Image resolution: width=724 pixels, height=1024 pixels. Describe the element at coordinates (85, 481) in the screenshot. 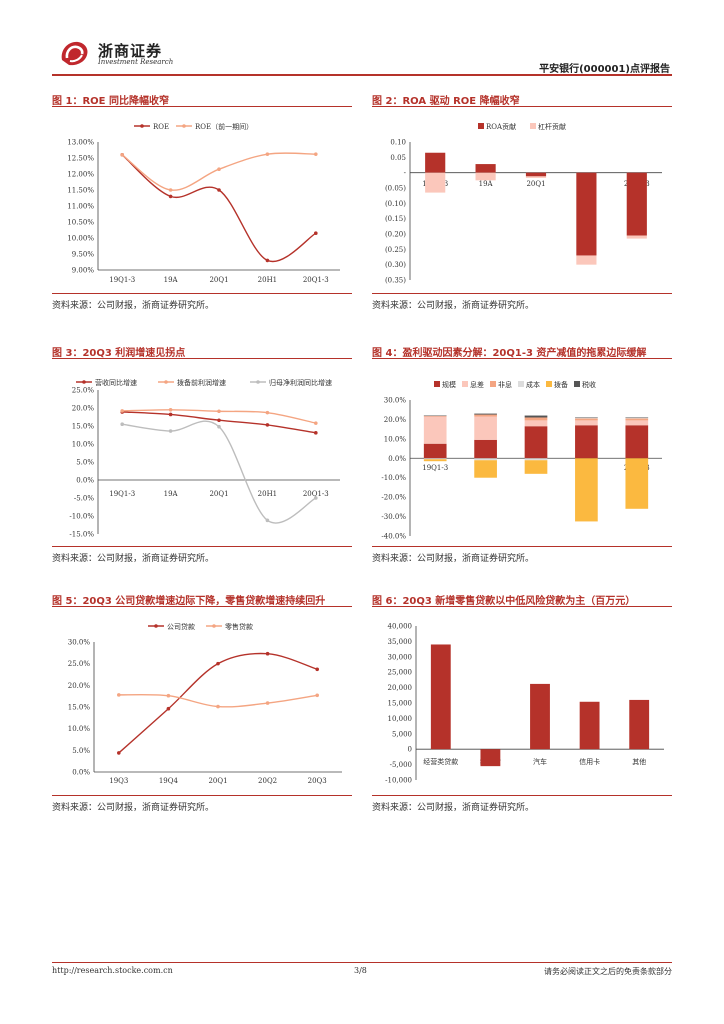

I see `y-tick-label-5: 0.0%` at that location.